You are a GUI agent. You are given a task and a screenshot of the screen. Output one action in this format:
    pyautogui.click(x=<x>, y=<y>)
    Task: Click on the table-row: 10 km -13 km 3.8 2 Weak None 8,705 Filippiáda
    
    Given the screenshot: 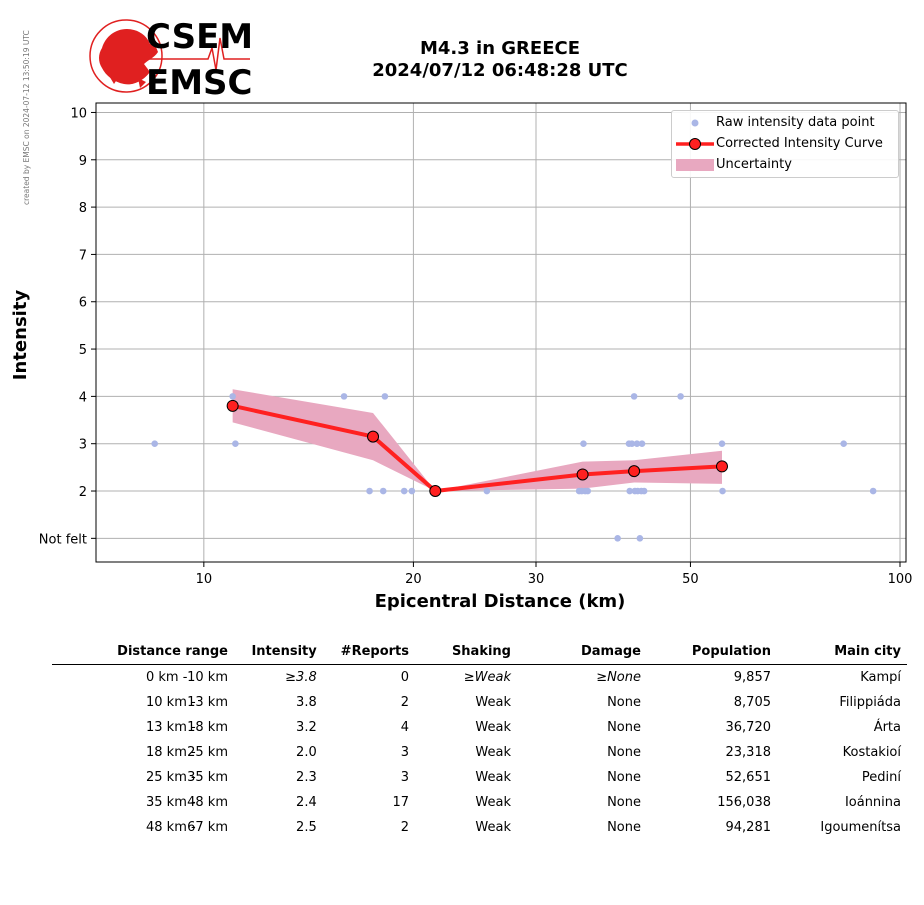 What is the action you would take?
    pyautogui.click(x=479, y=702)
    